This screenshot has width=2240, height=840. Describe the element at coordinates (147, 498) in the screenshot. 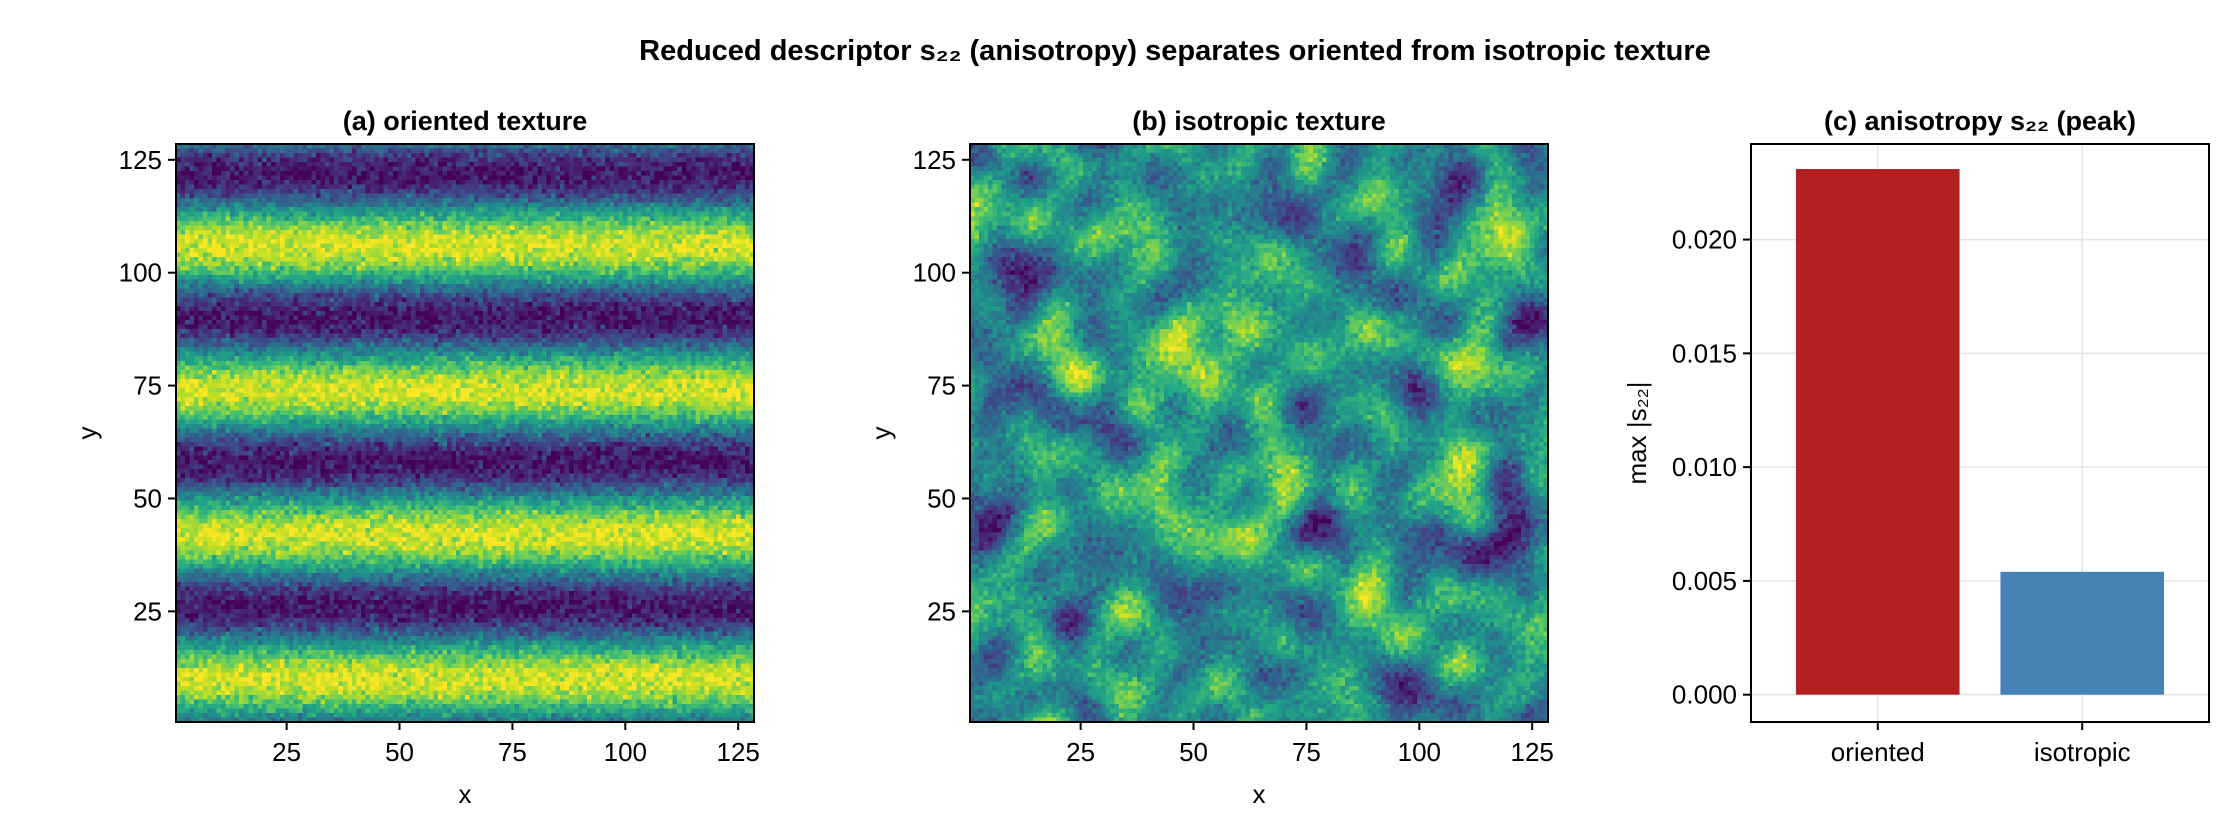

I see `panel-a-y-tick-label: 50` at that location.